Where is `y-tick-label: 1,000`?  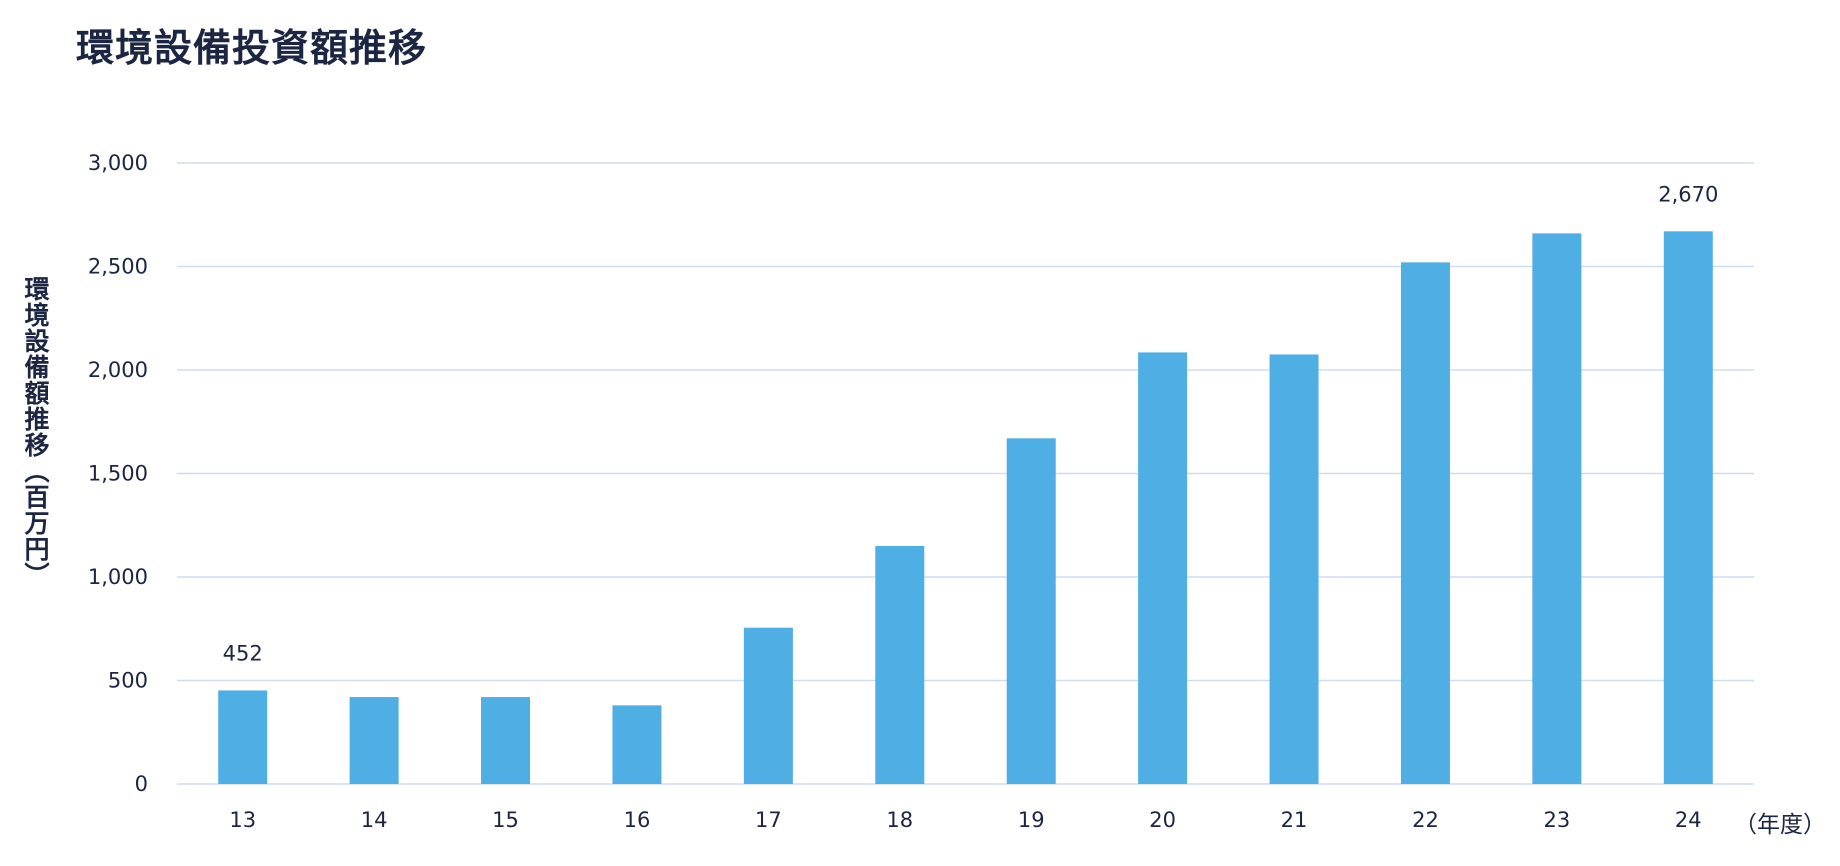
y-tick-label: 1,000 is located at coordinates (118, 577).